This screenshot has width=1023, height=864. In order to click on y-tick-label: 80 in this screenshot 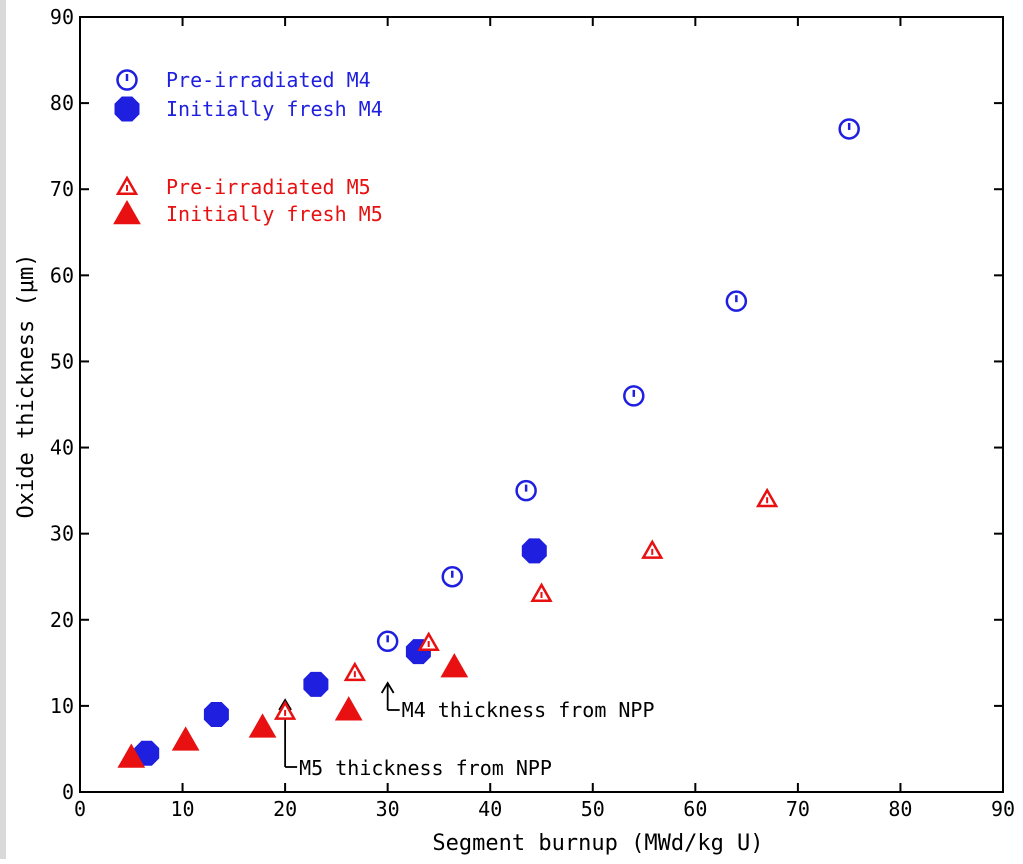, I will do `click(62, 103)`.